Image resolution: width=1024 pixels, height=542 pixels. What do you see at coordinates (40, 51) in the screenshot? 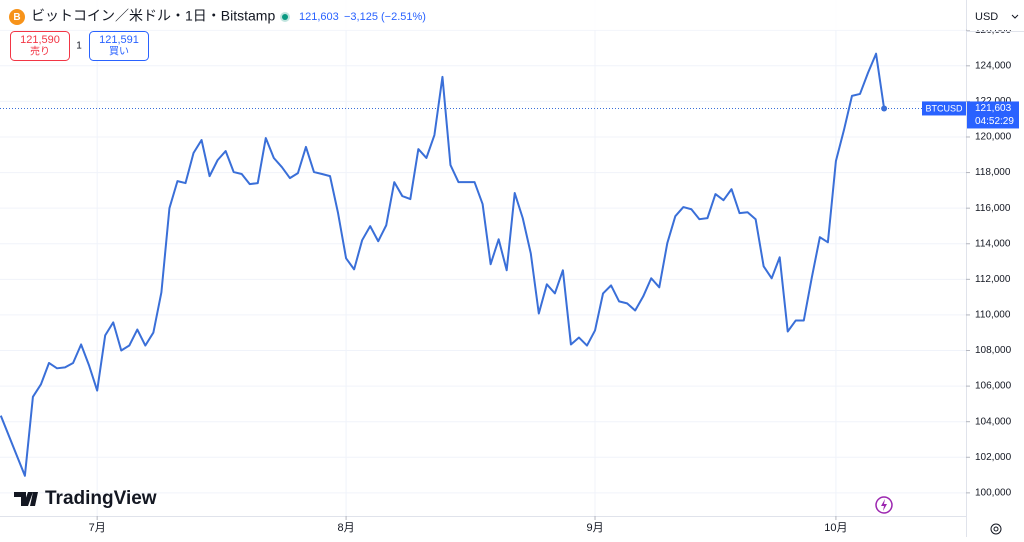
I see `sell-label: 売り` at bounding box center [40, 51].